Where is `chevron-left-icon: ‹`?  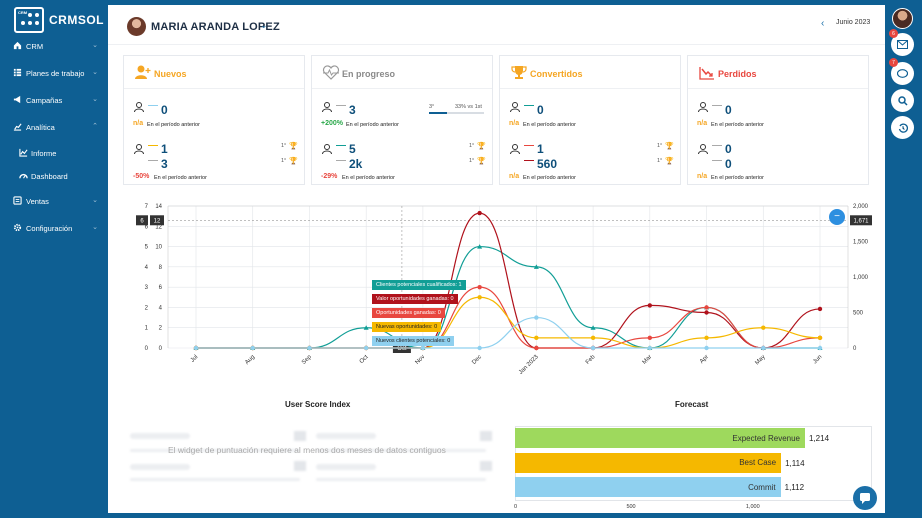 chevron-left-icon: ‹ is located at coordinates (823, 23).